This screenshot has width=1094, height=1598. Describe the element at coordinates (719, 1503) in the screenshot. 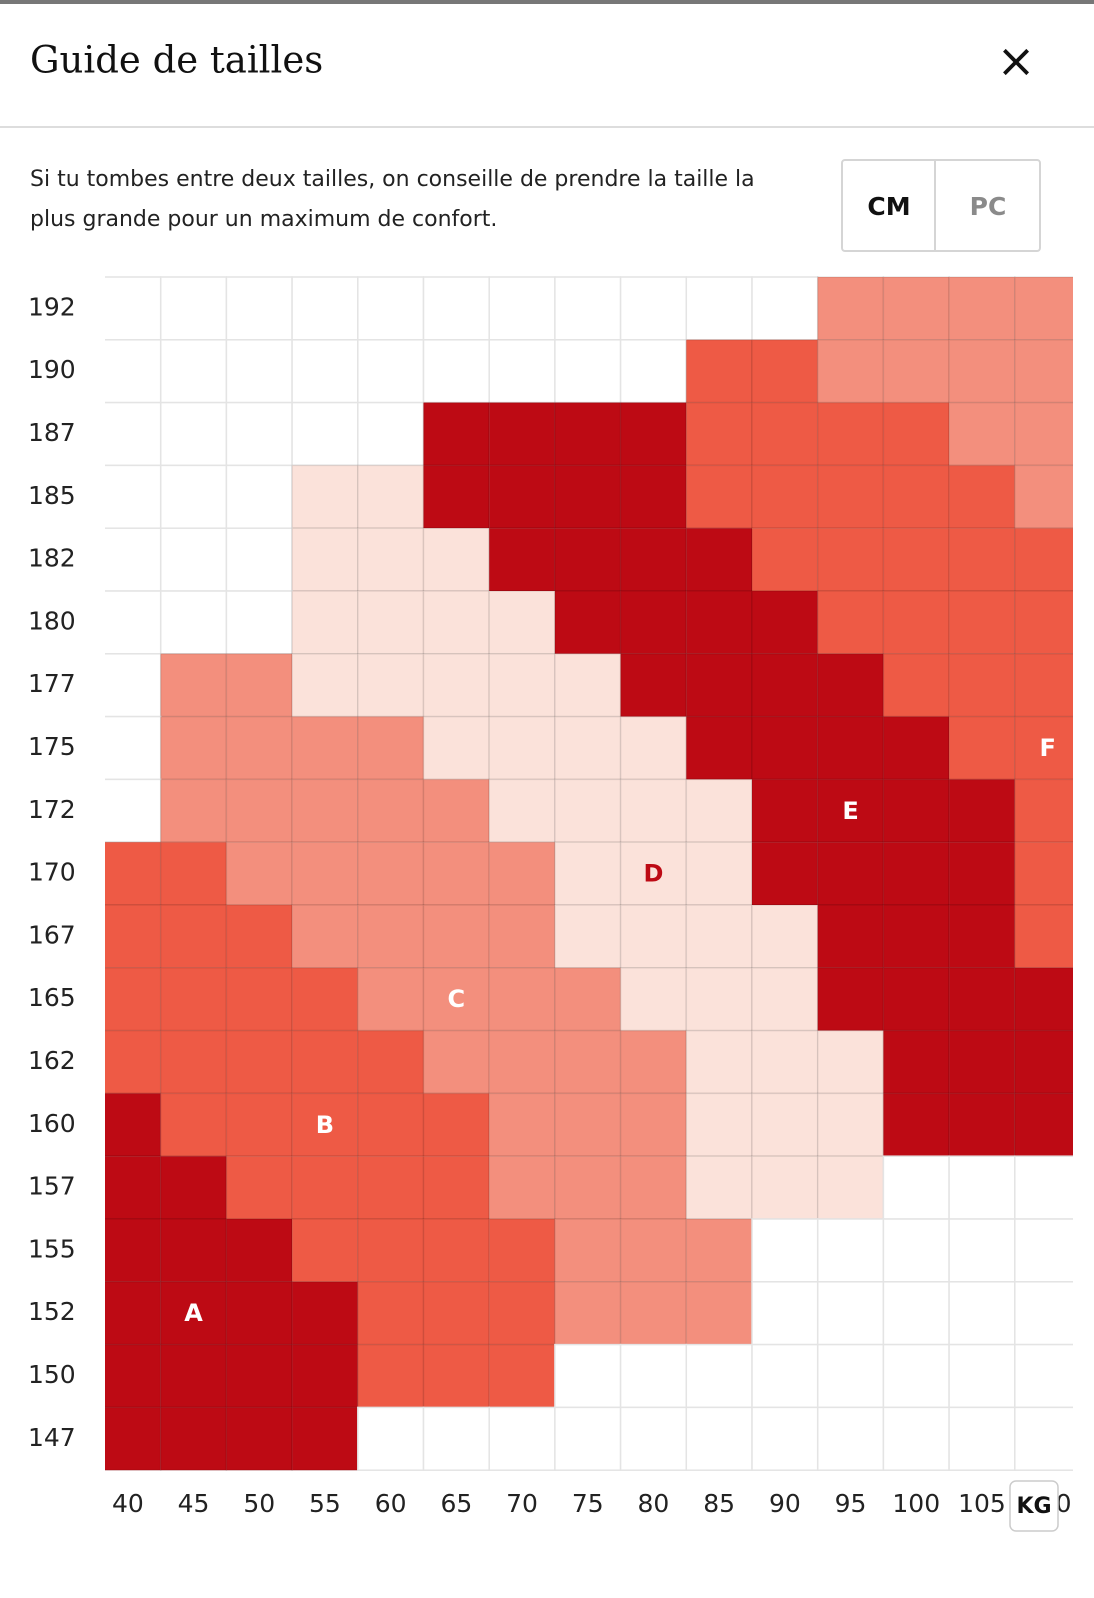

I see `weight-label: 85` at that location.